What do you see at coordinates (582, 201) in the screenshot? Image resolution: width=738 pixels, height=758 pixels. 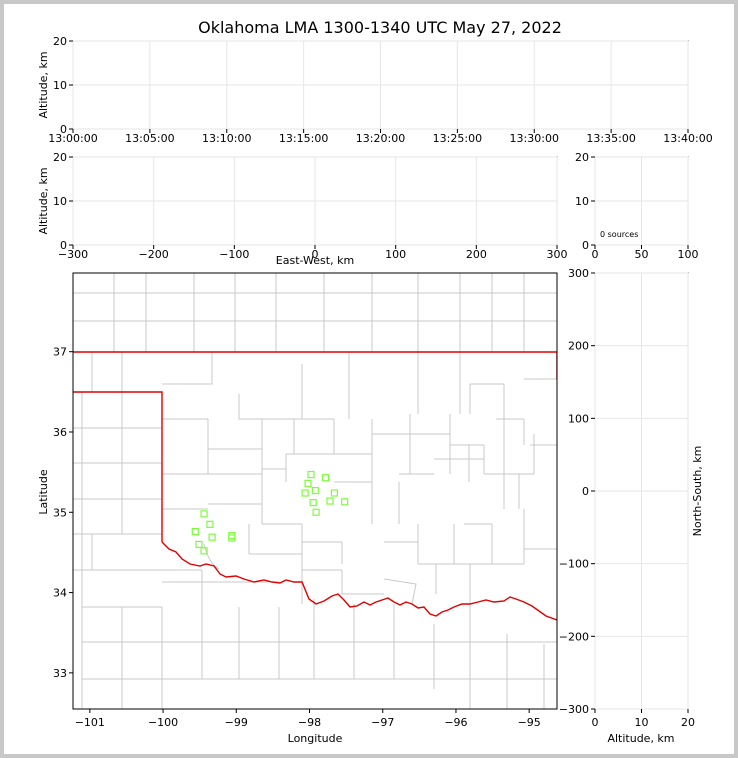 I see `histogram-ytick-label: 10` at bounding box center [582, 201].